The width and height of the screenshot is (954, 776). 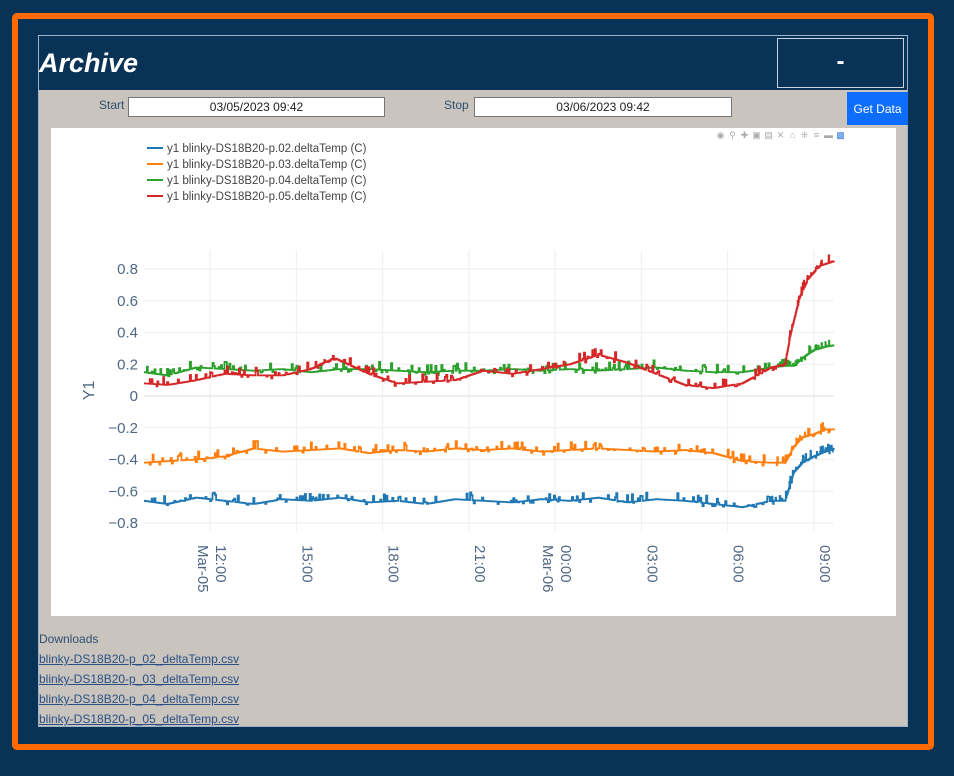 I want to click on legend-label: y1 blinky-DS18B20-p.02.deltaTemp (C), so click(x=267, y=149).